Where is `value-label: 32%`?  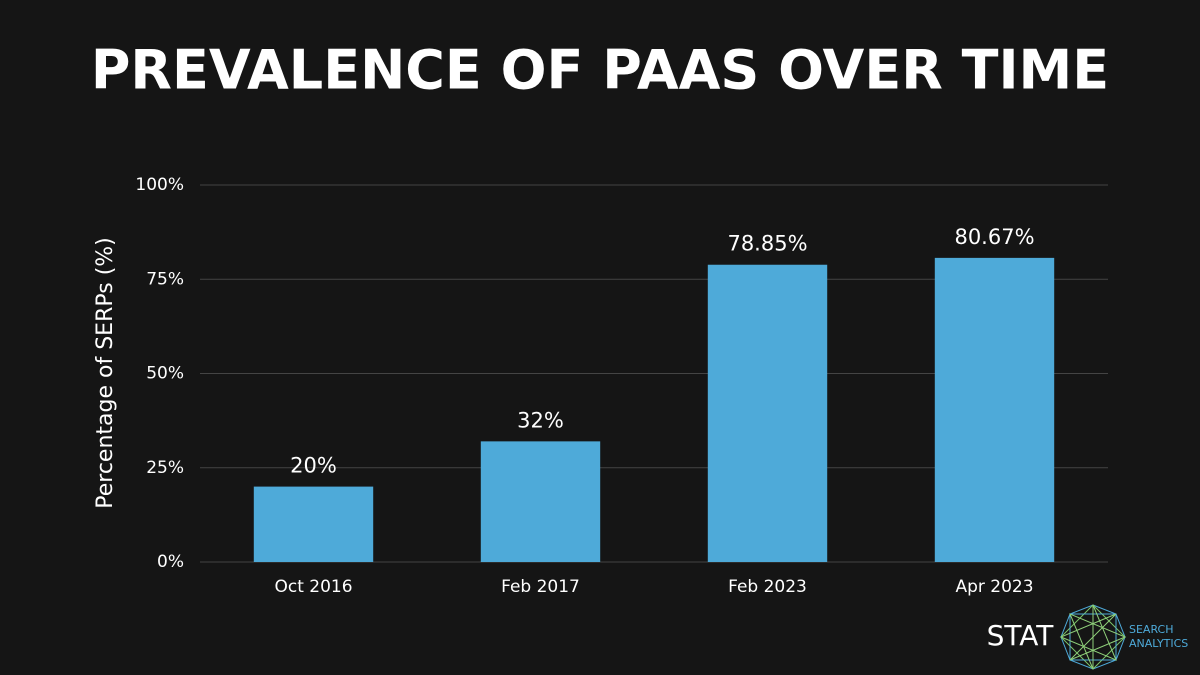 value-label: 32% is located at coordinates (540, 420).